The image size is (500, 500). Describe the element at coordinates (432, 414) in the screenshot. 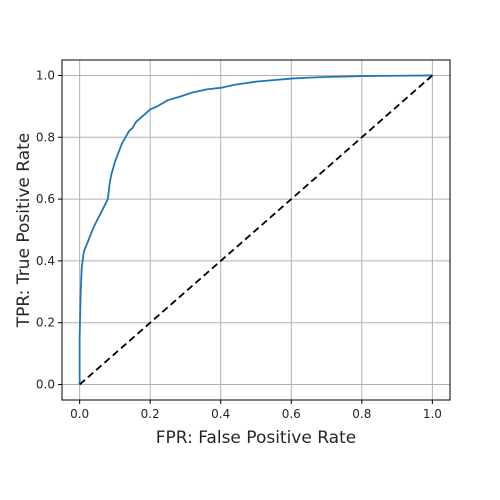

I see `x-tick-label-5: 1.0` at that location.